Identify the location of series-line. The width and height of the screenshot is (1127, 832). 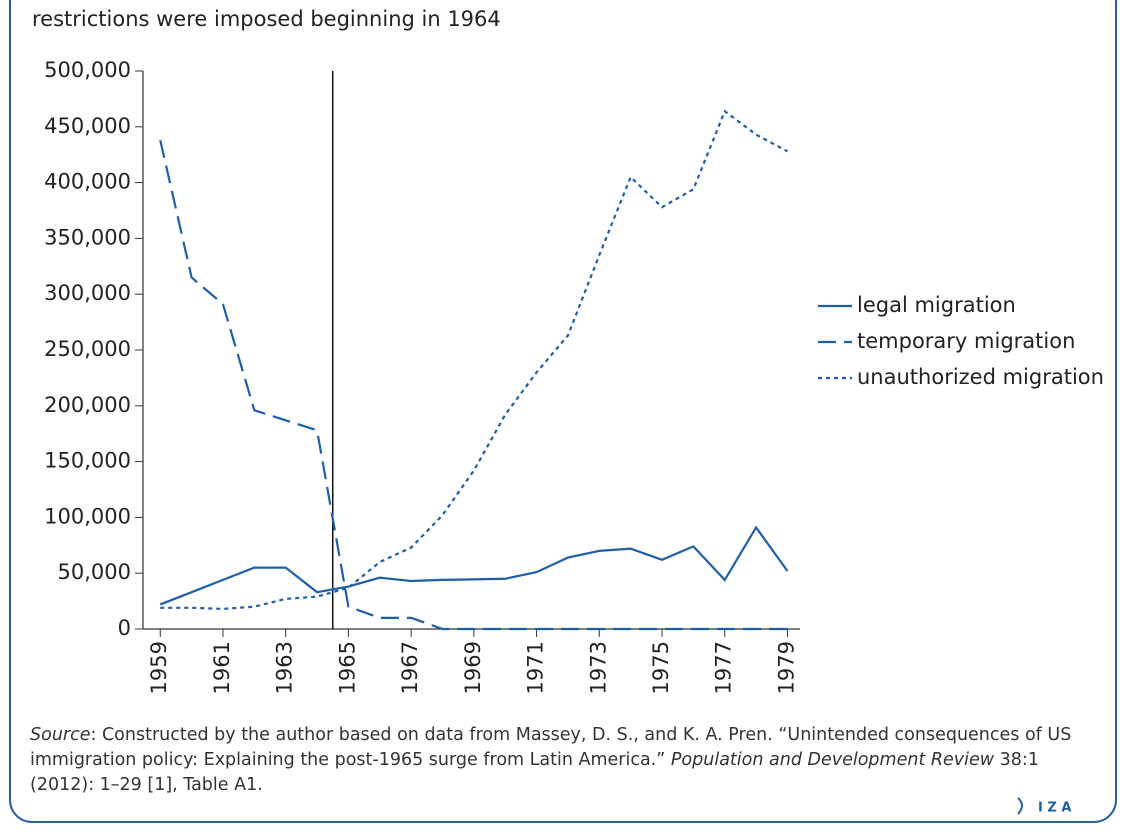
(474, 565).